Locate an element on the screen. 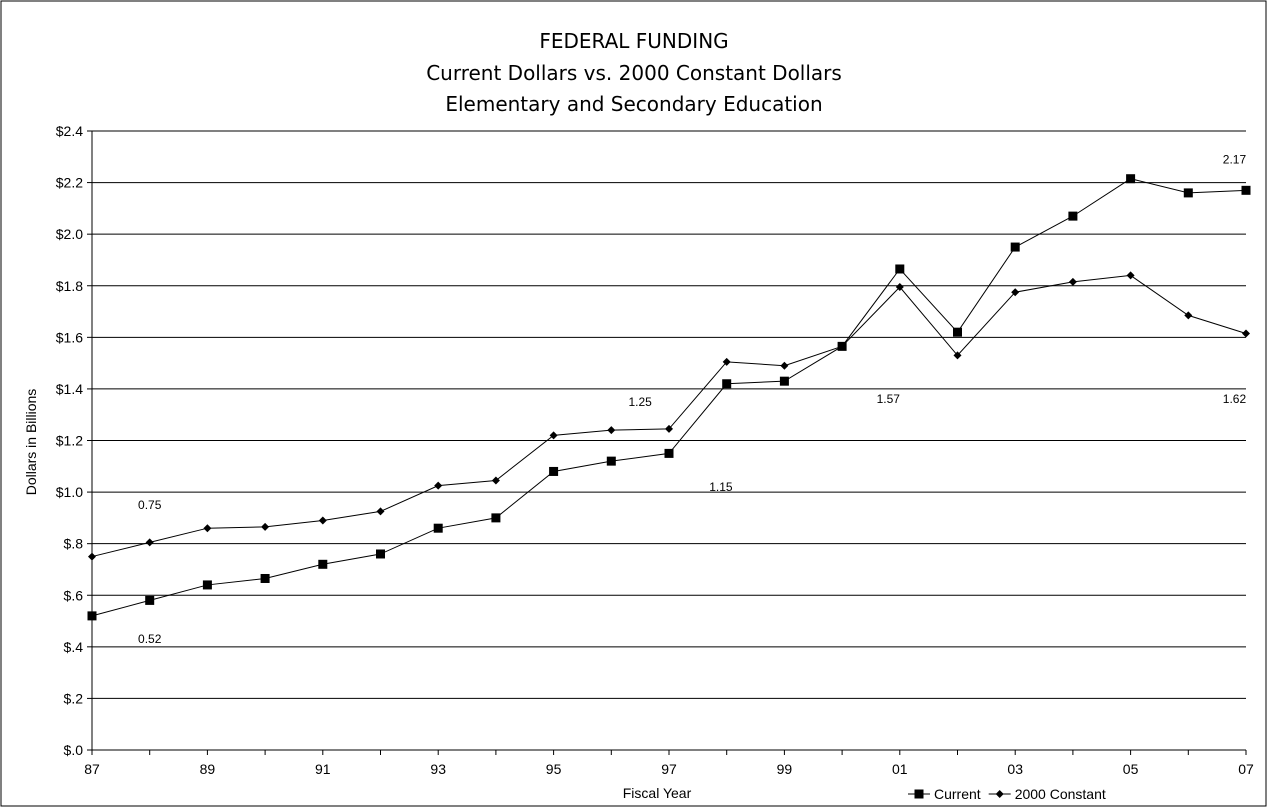 The width and height of the screenshot is (1267, 807). x-axis-label: Fiscal Year is located at coordinates (657, 793).